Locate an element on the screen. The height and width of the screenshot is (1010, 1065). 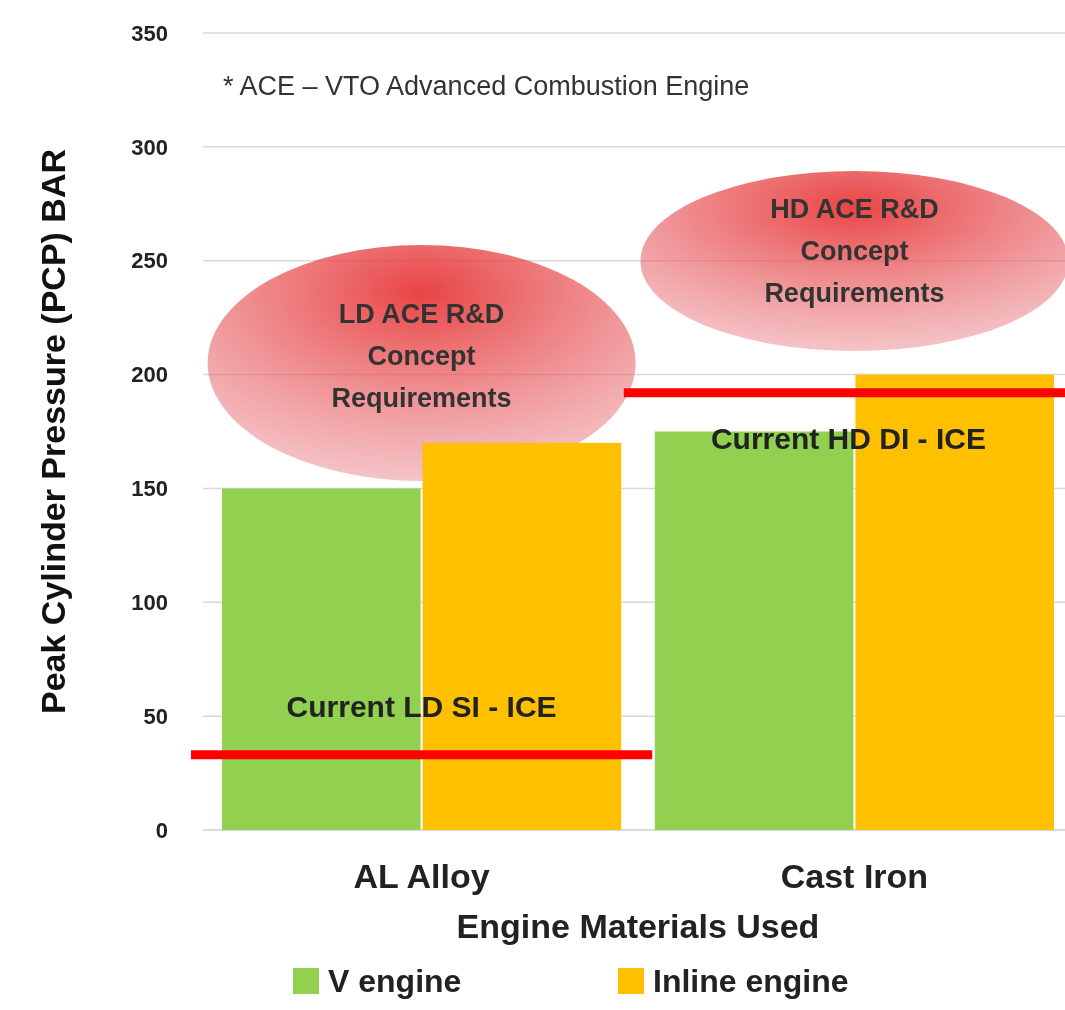
annotation: HD ACE R&D Concept Requirements is located at coordinates (854, 251).